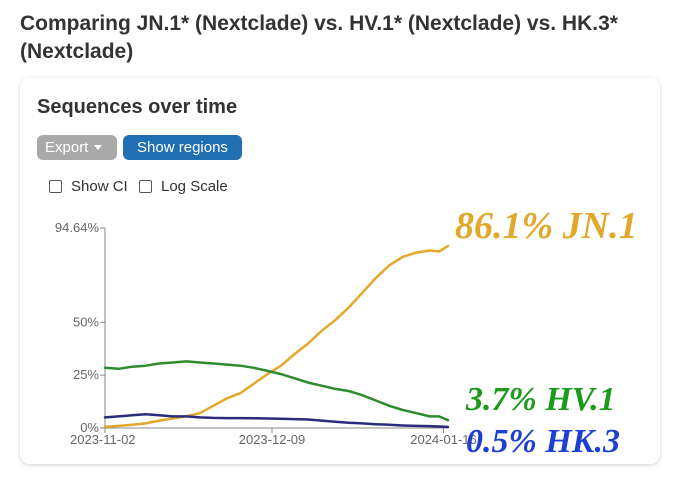 The width and height of the screenshot is (680, 483). What do you see at coordinates (543, 441) in the screenshot?
I see `annotation-hk3: 0.5% HK.3` at bounding box center [543, 441].